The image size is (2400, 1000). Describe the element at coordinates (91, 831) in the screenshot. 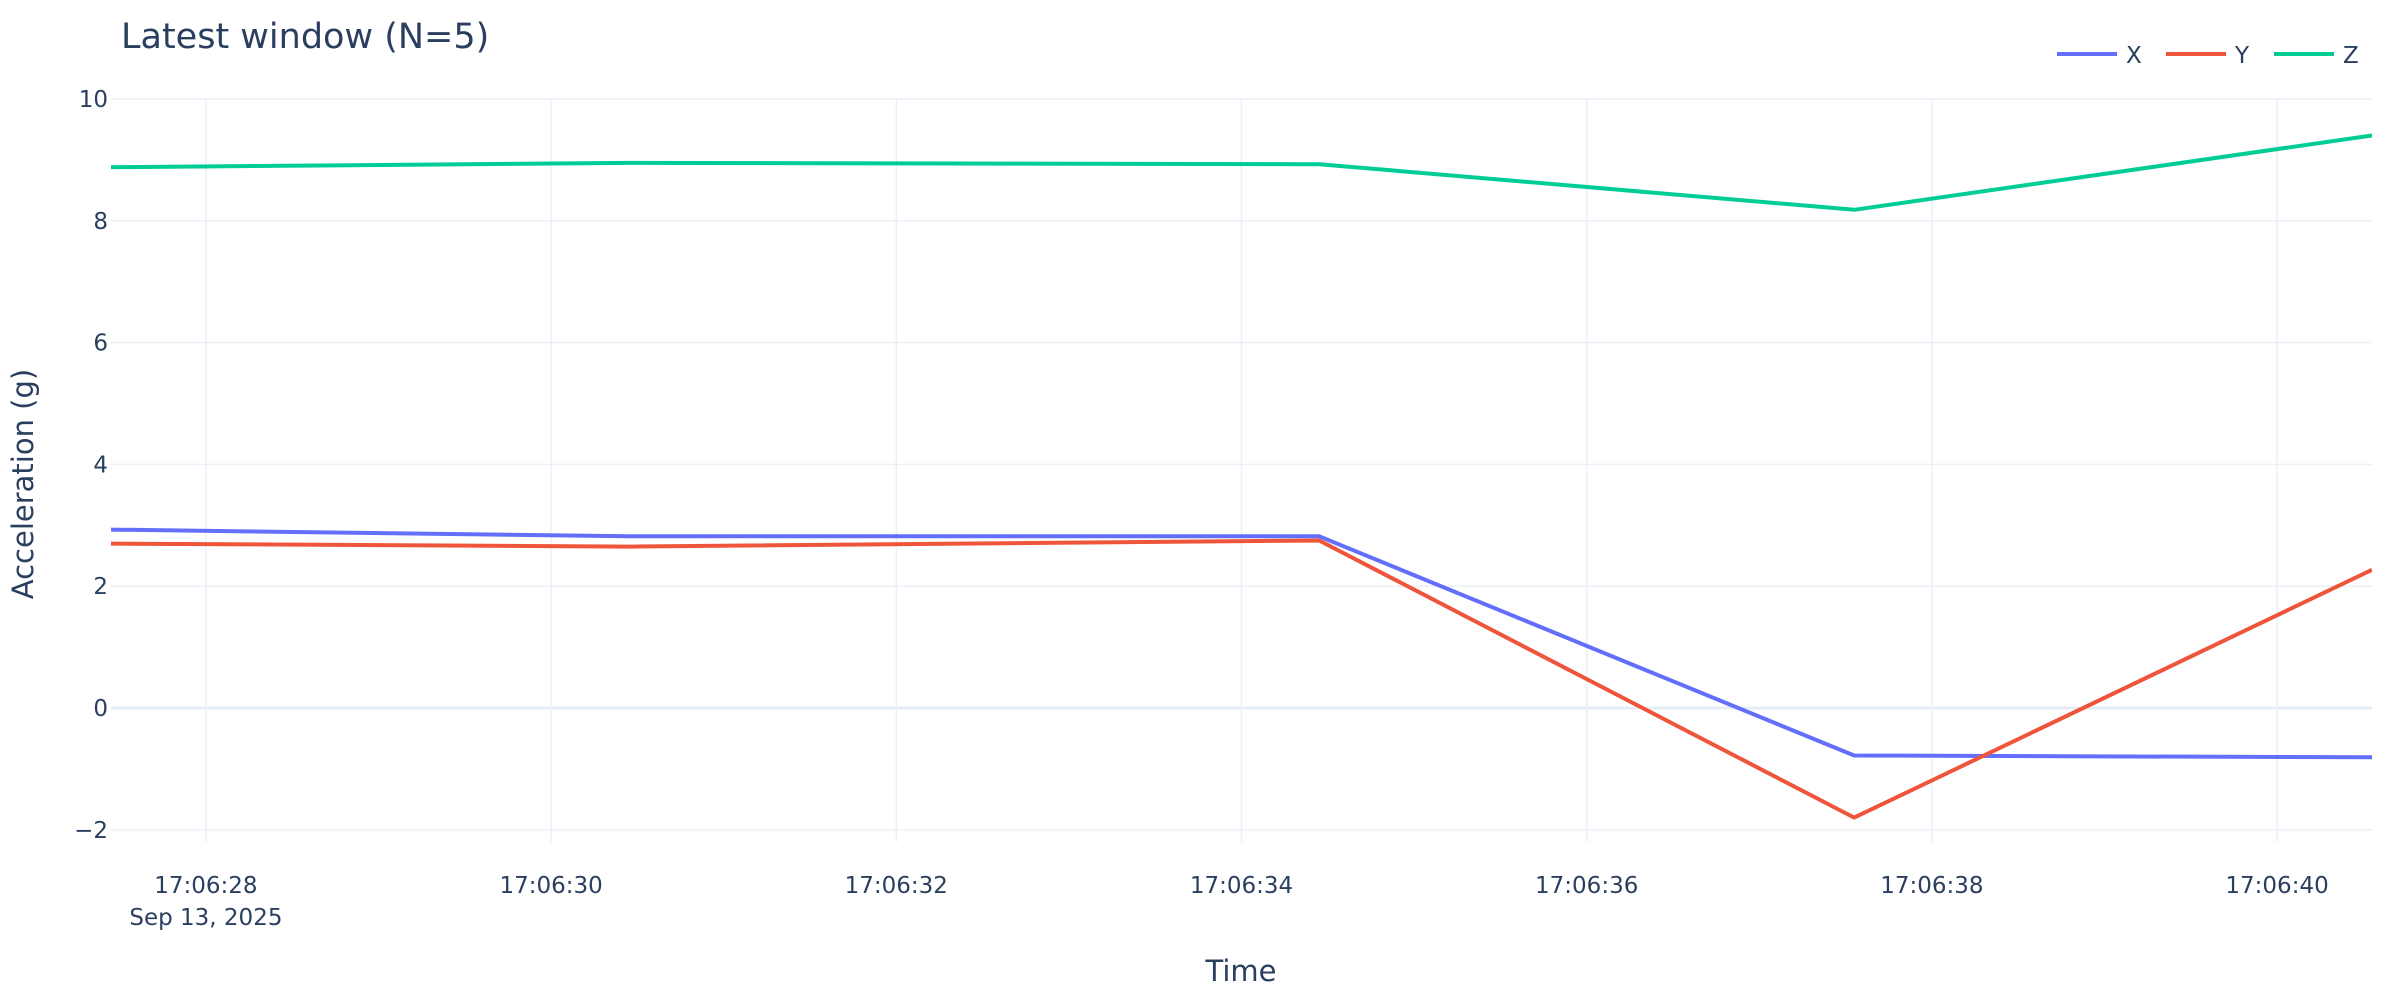

I see `y-tick-label: −2` at that location.